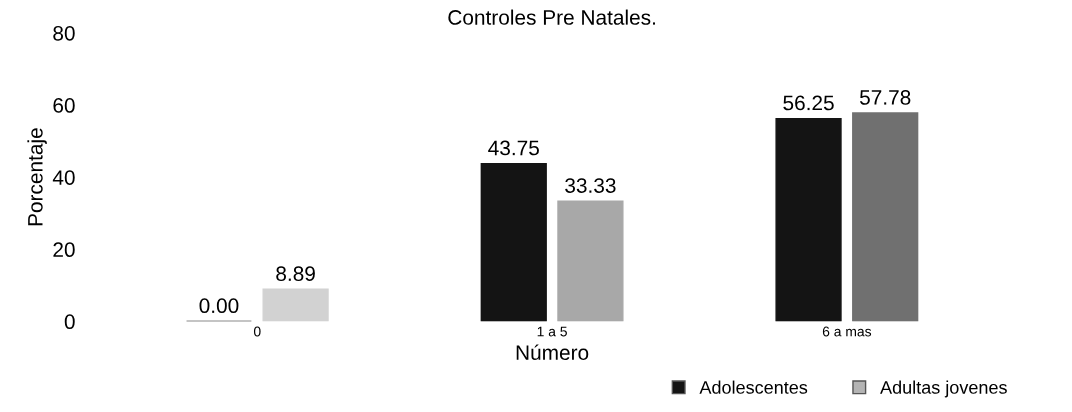  I want to click on x-tick-label: 1 a 5, so click(552, 331).